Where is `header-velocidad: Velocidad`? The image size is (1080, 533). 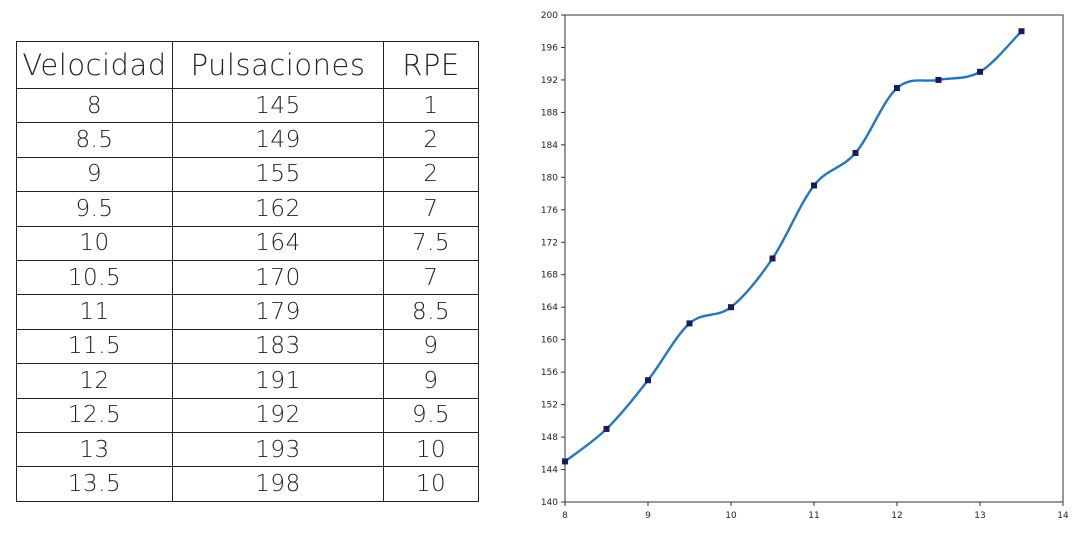
header-velocidad: Velocidad is located at coordinates (94, 65).